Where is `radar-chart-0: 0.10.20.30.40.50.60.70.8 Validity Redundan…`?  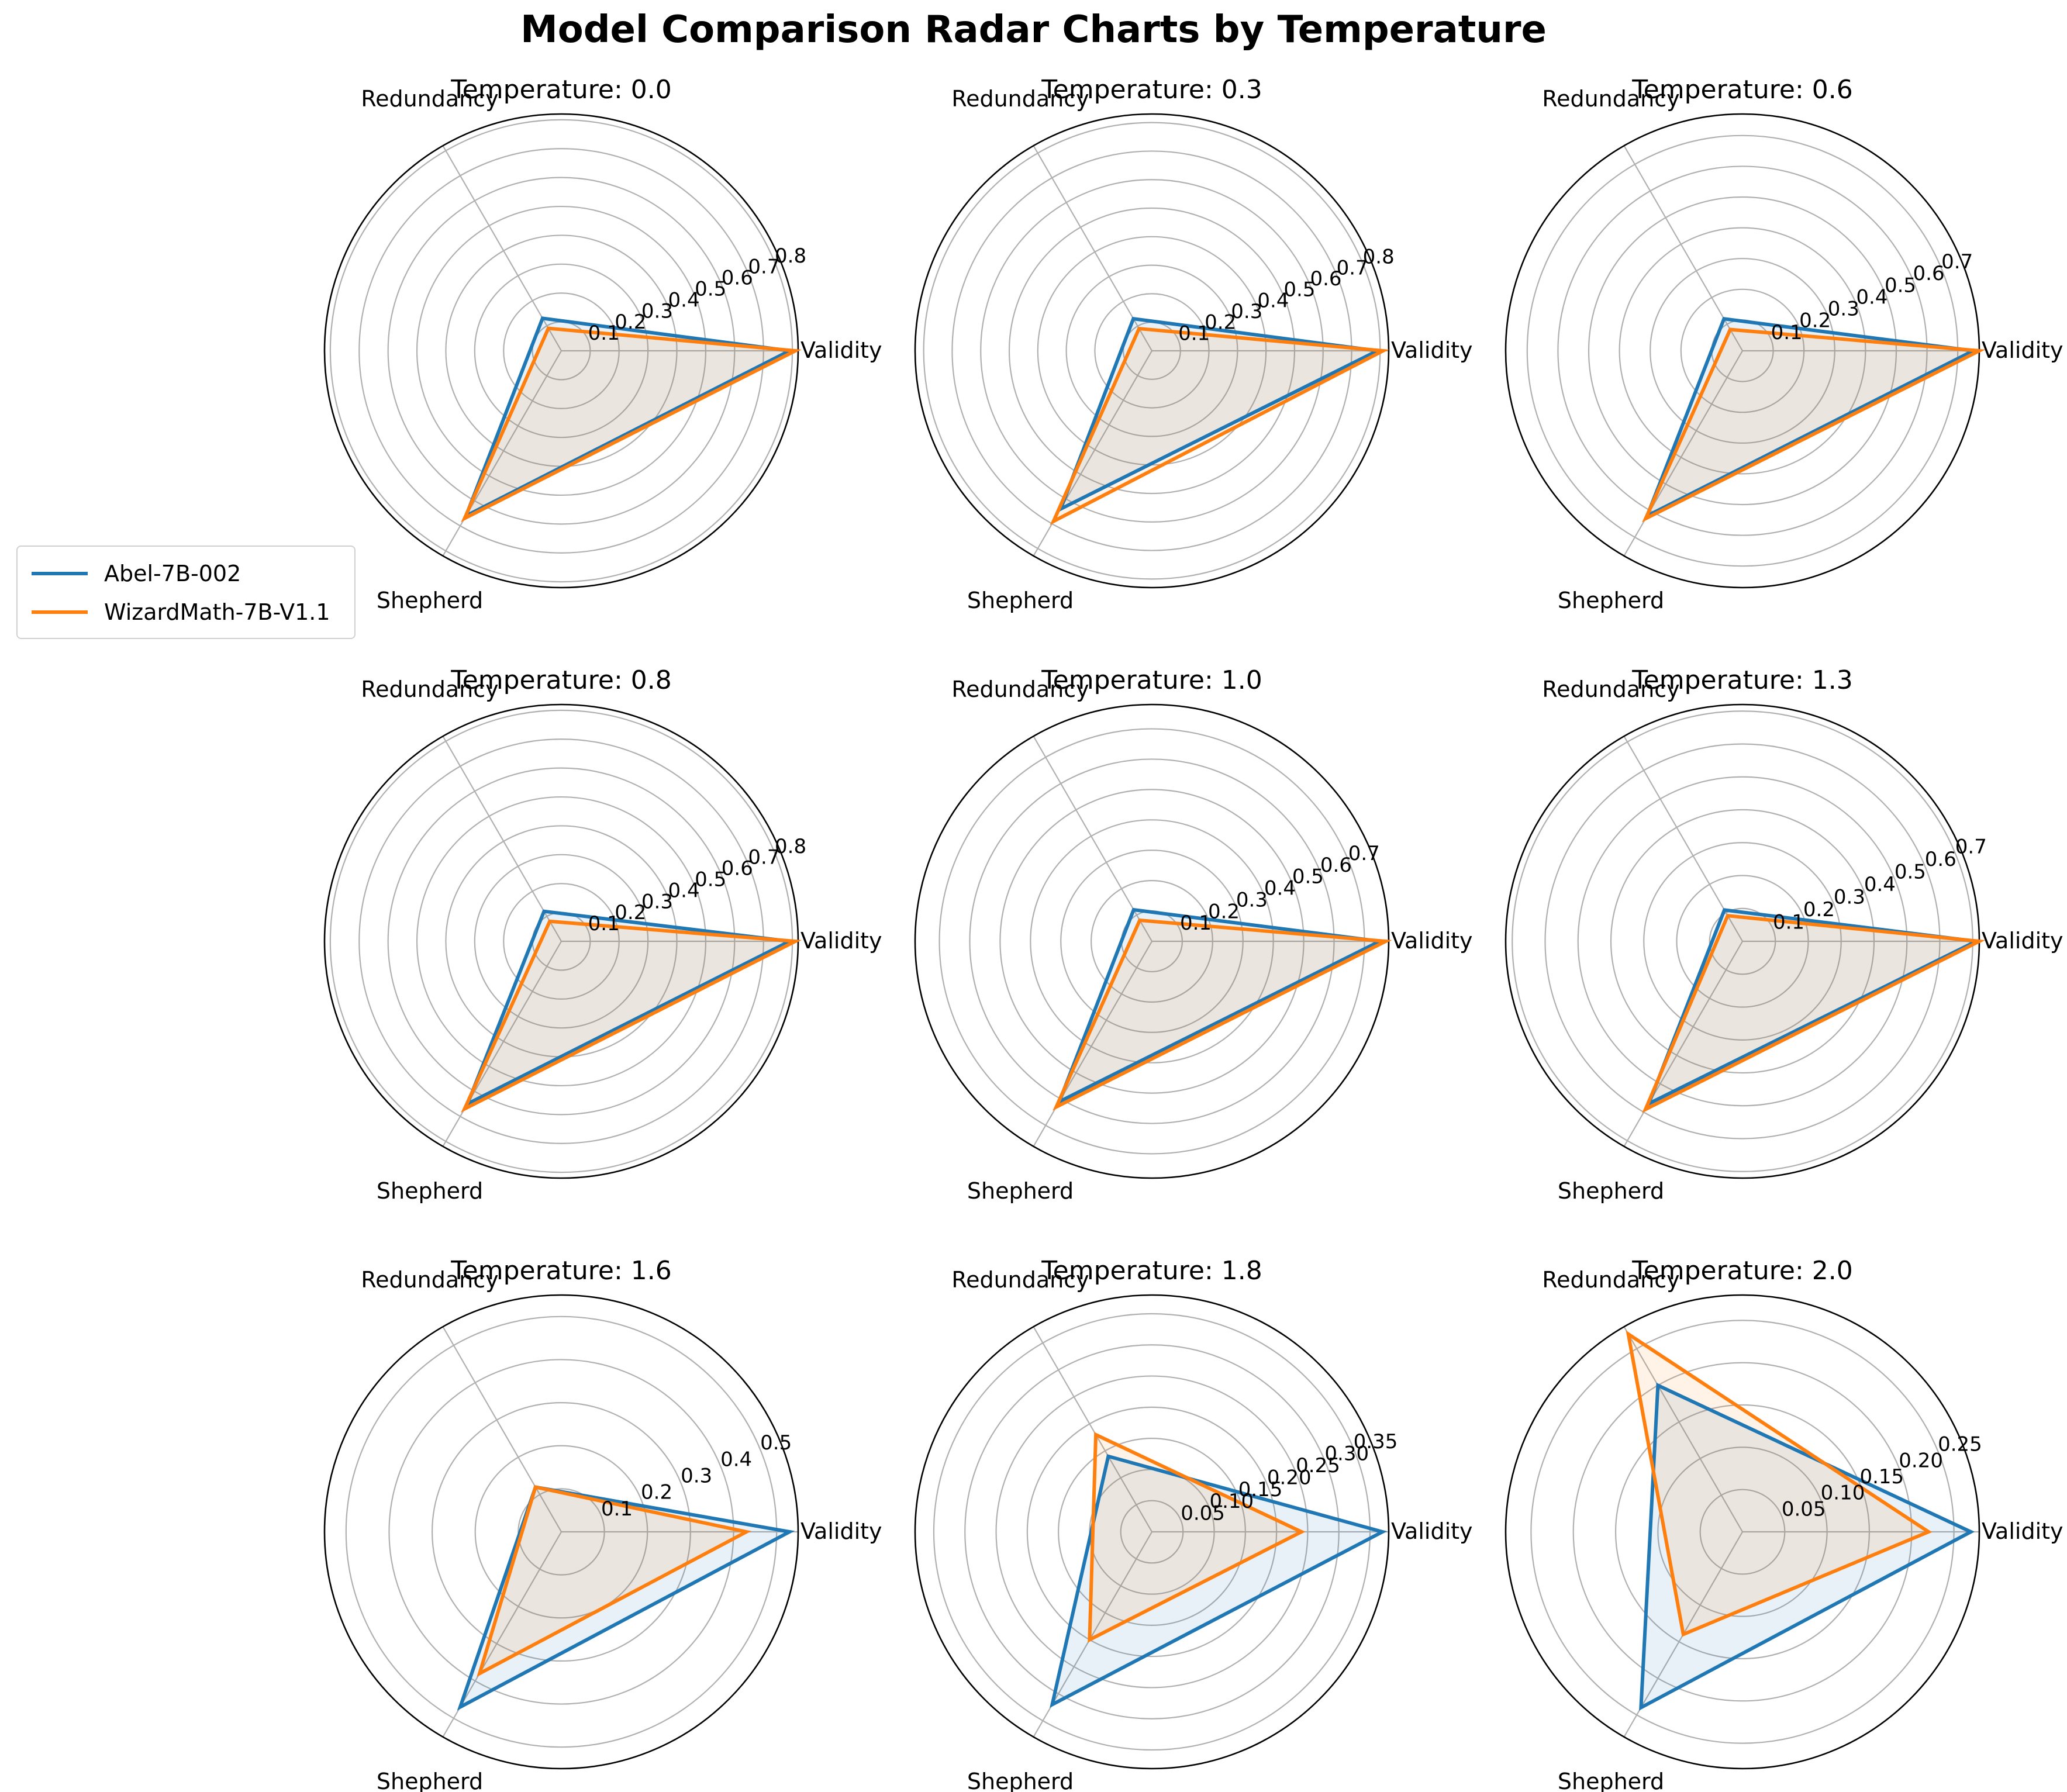
radar-chart-0: 0.10.20.30.40.50.60.70.8 Validity Redundan… is located at coordinates (602, 344).